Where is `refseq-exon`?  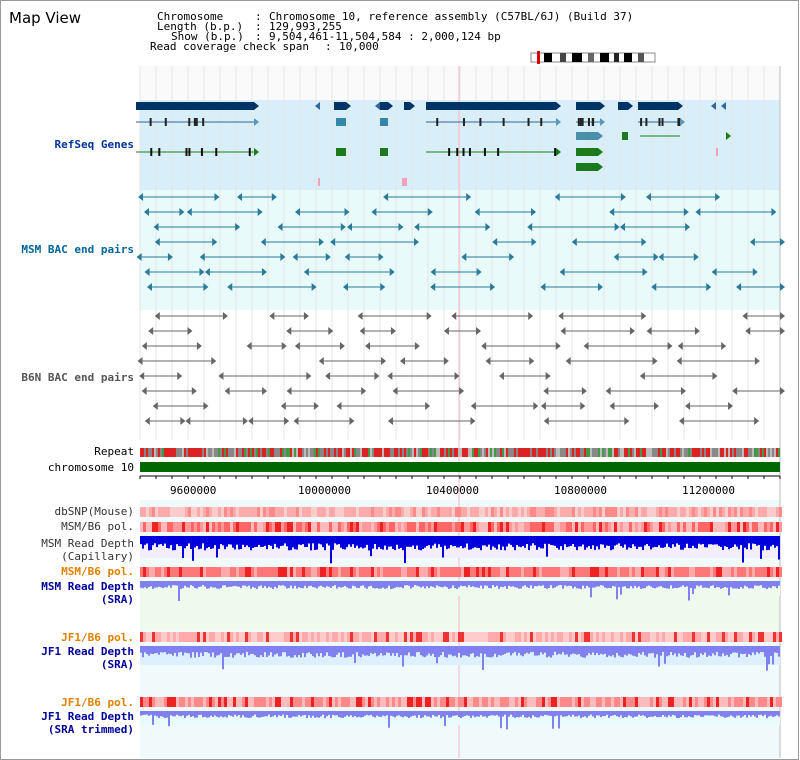 refseq-exon is located at coordinates (498, 152).